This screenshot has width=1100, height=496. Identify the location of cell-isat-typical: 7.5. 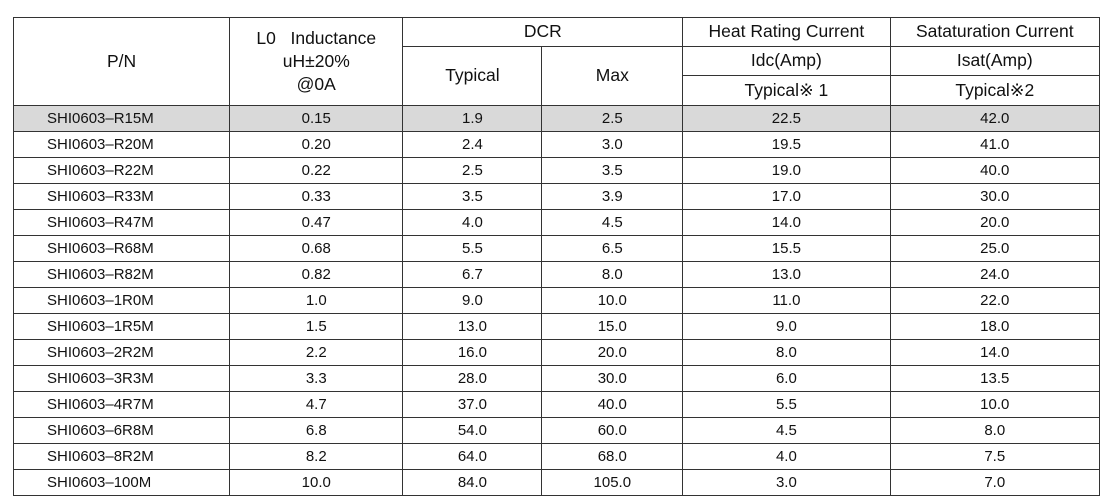
(994, 456).